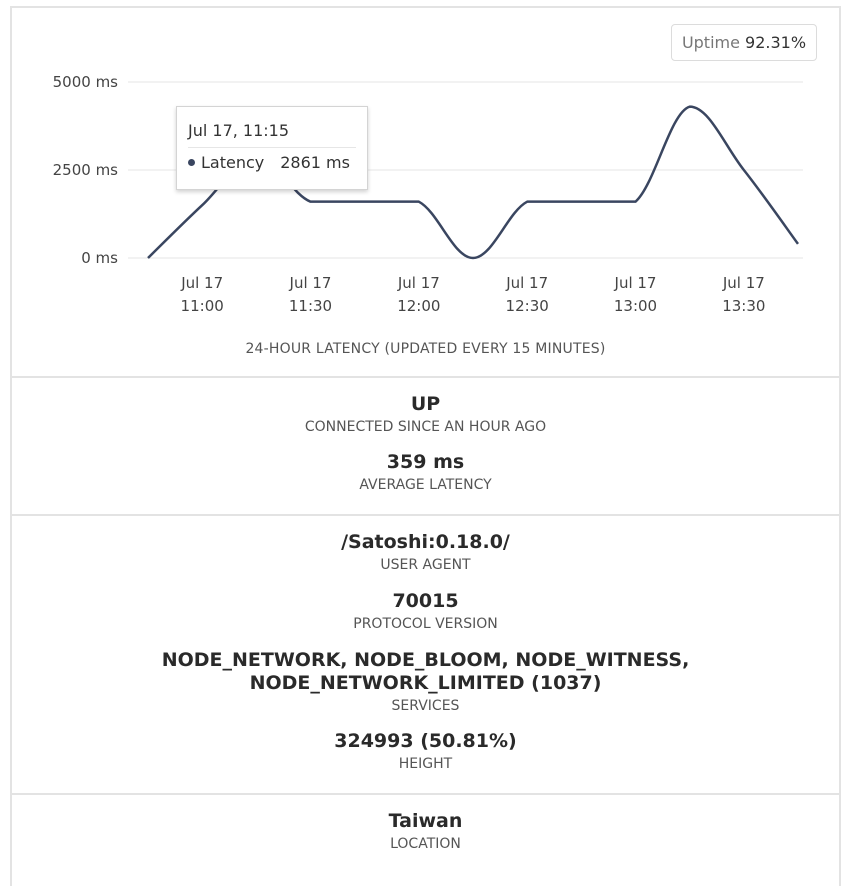 Image resolution: width=847 pixels, height=886 pixels. I want to click on y-tick-label: 0 ms, so click(99, 258).